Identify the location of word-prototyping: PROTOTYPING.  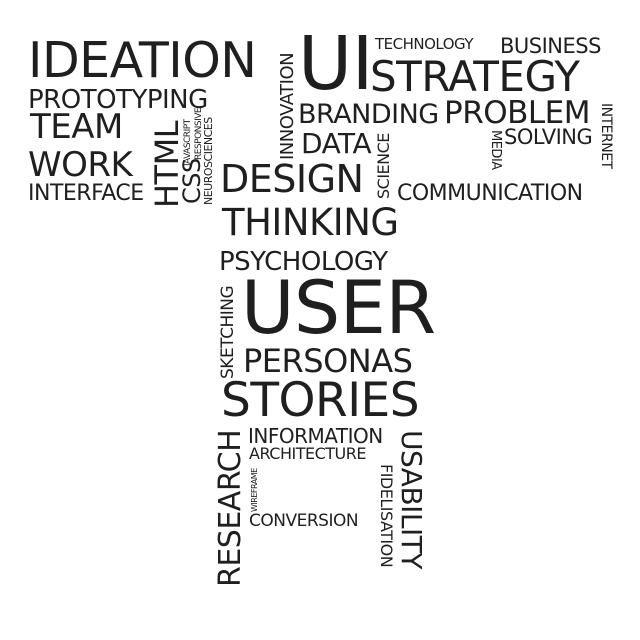
(118, 100).